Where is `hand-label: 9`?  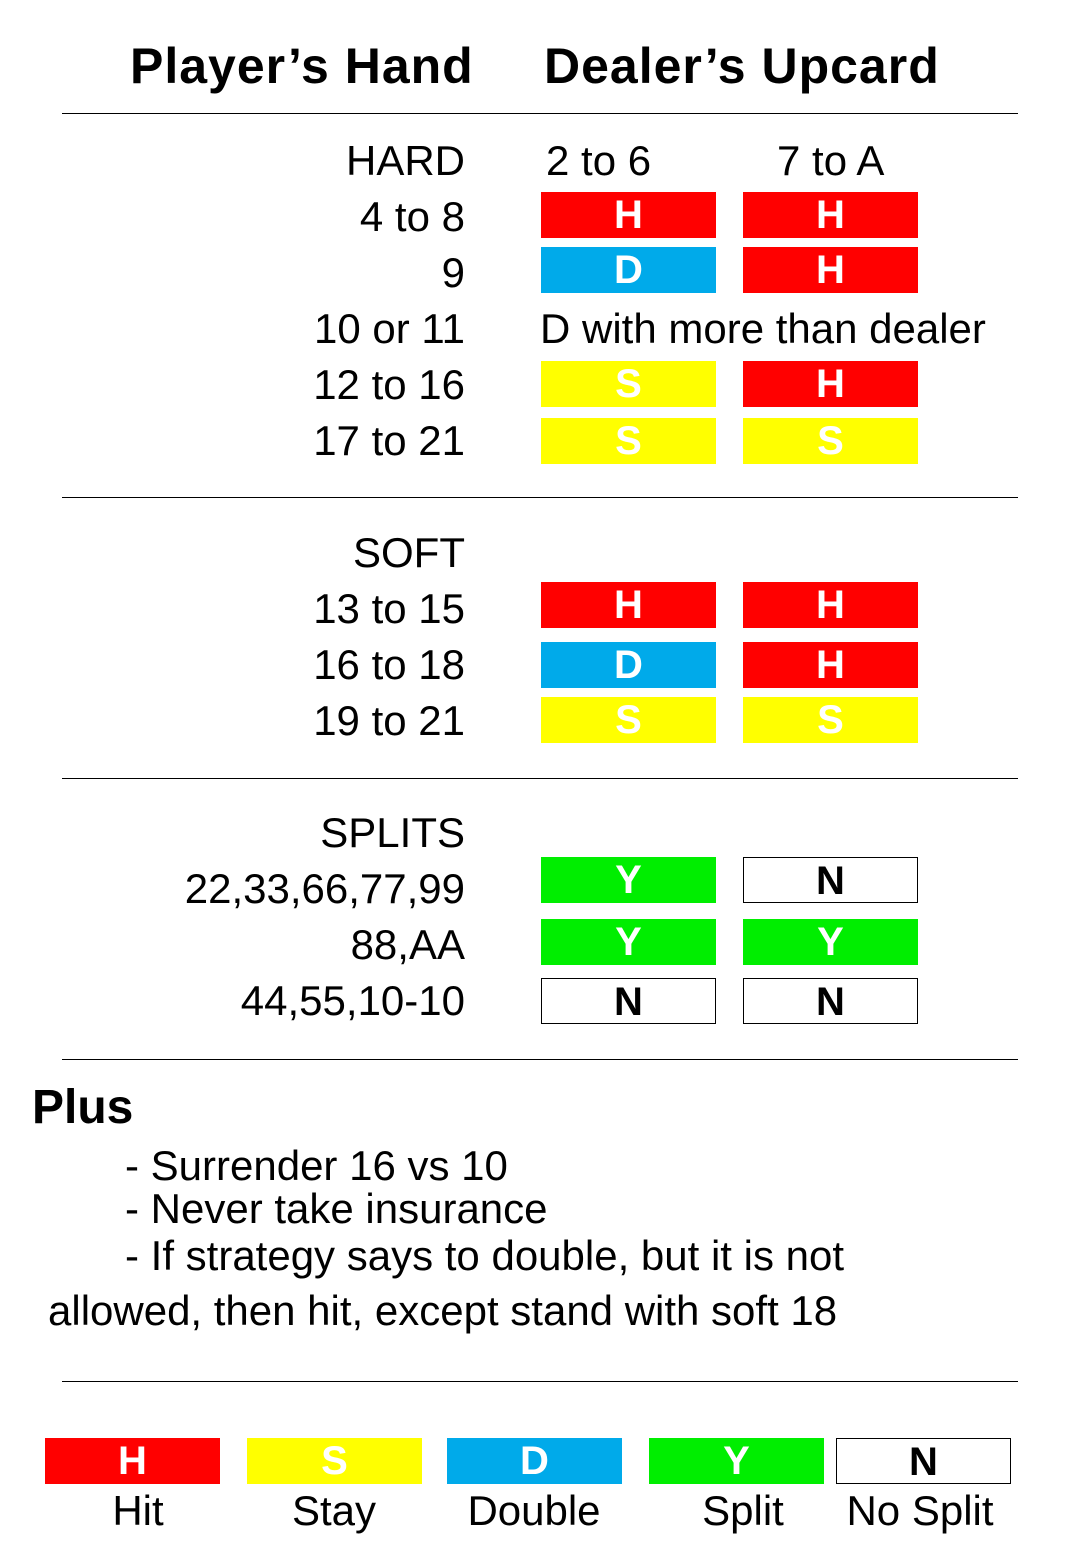
hand-label: 9 is located at coordinates (453, 272).